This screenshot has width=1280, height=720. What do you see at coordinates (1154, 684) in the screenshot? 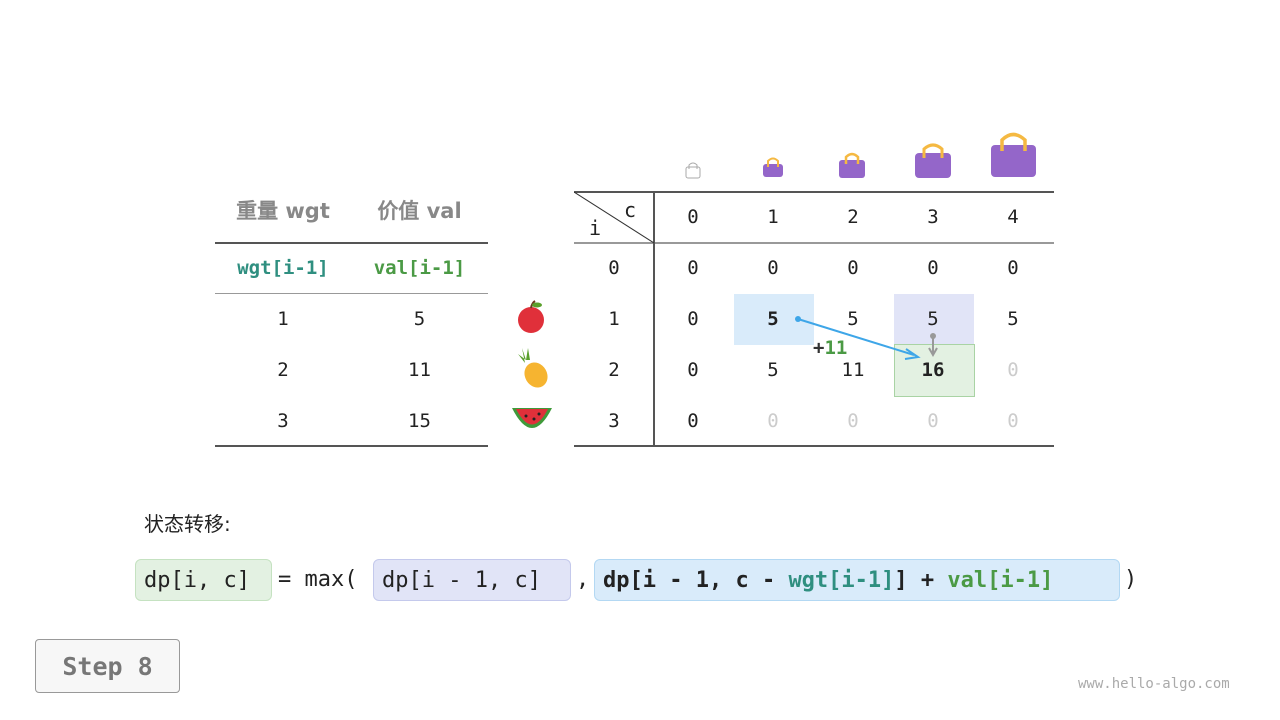
I see `watermark: www.hello-algo.com` at bounding box center [1154, 684].